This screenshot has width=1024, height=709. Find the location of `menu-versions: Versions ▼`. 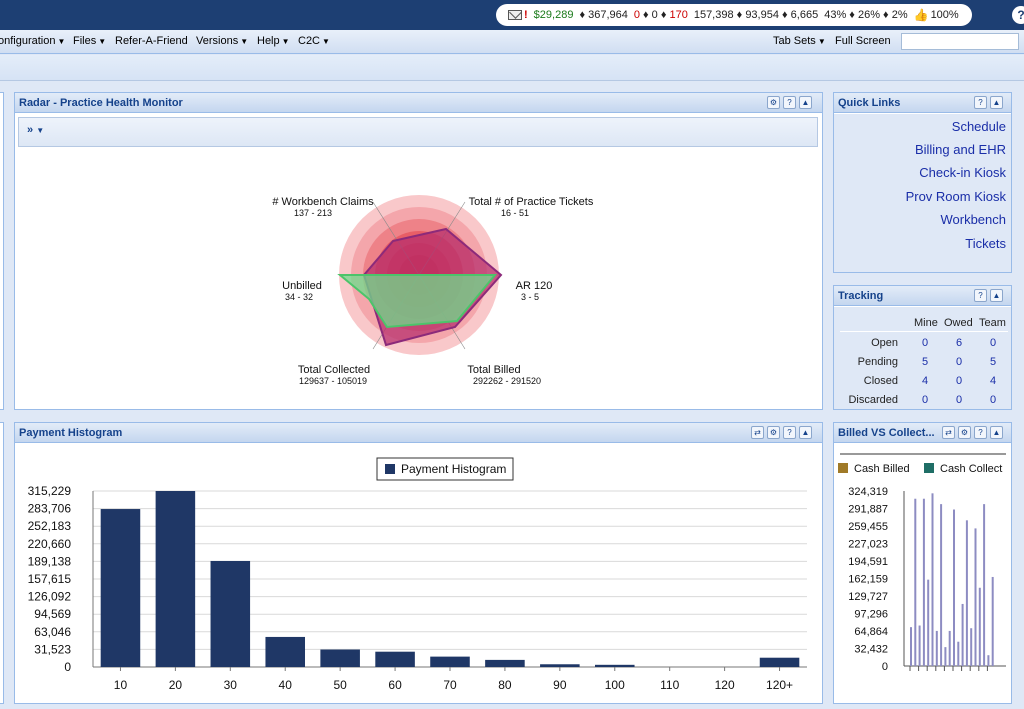

menu-versions: Versions ▼ is located at coordinates (222, 41).